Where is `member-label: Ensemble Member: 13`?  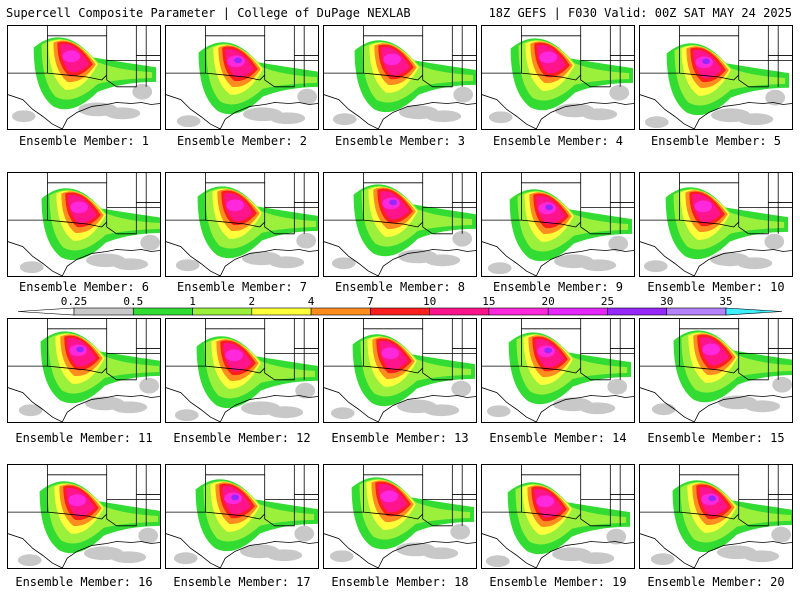
member-label: Ensemble Member: 13 is located at coordinates (400, 438).